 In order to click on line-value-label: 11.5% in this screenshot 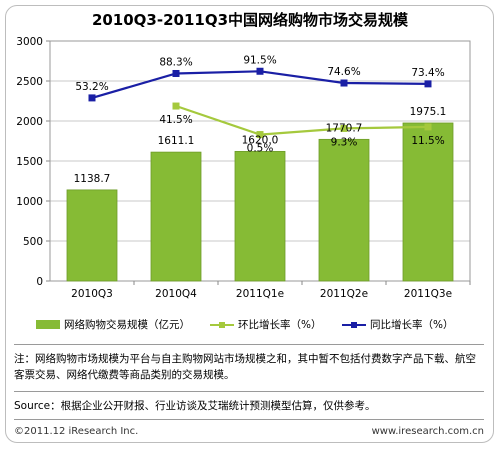, I will do `click(427, 141)`.